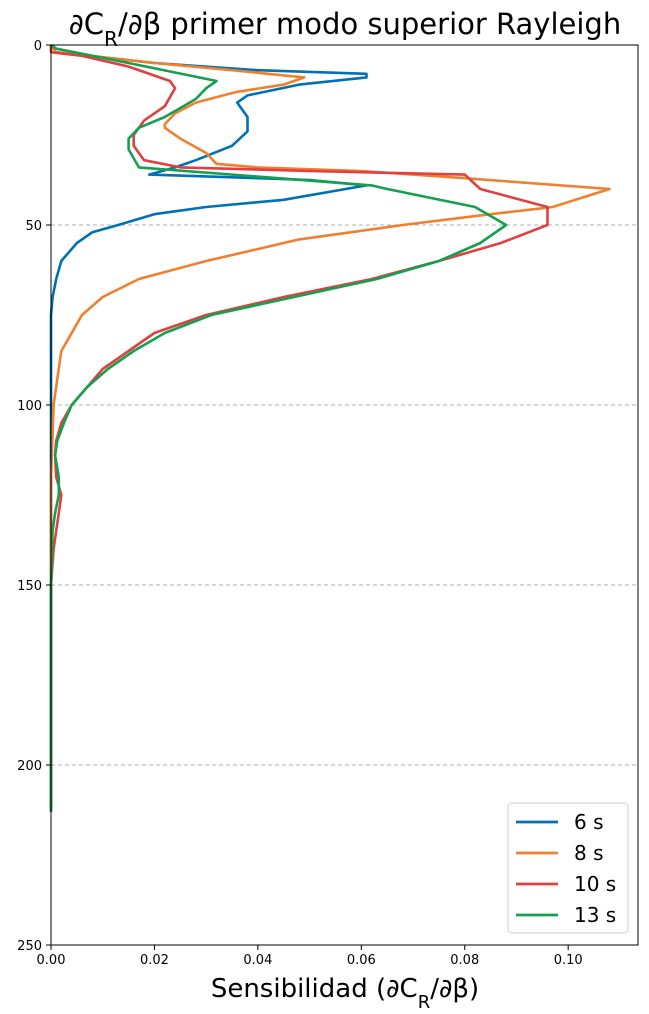 The image size is (649, 1014). I want to click on y-tick-label: 150, so click(29, 586).